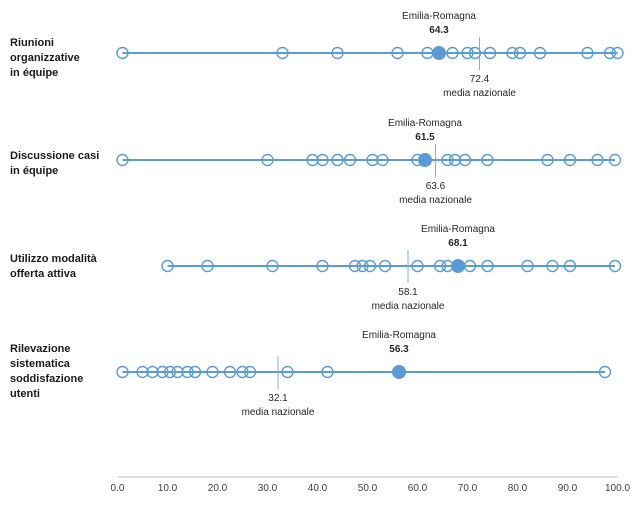 This screenshot has height=509, width=638. What do you see at coordinates (399, 343) in the screenshot?
I see `emilia-romagna-annotation: Emilia-Romagna 56.3` at bounding box center [399, 343].